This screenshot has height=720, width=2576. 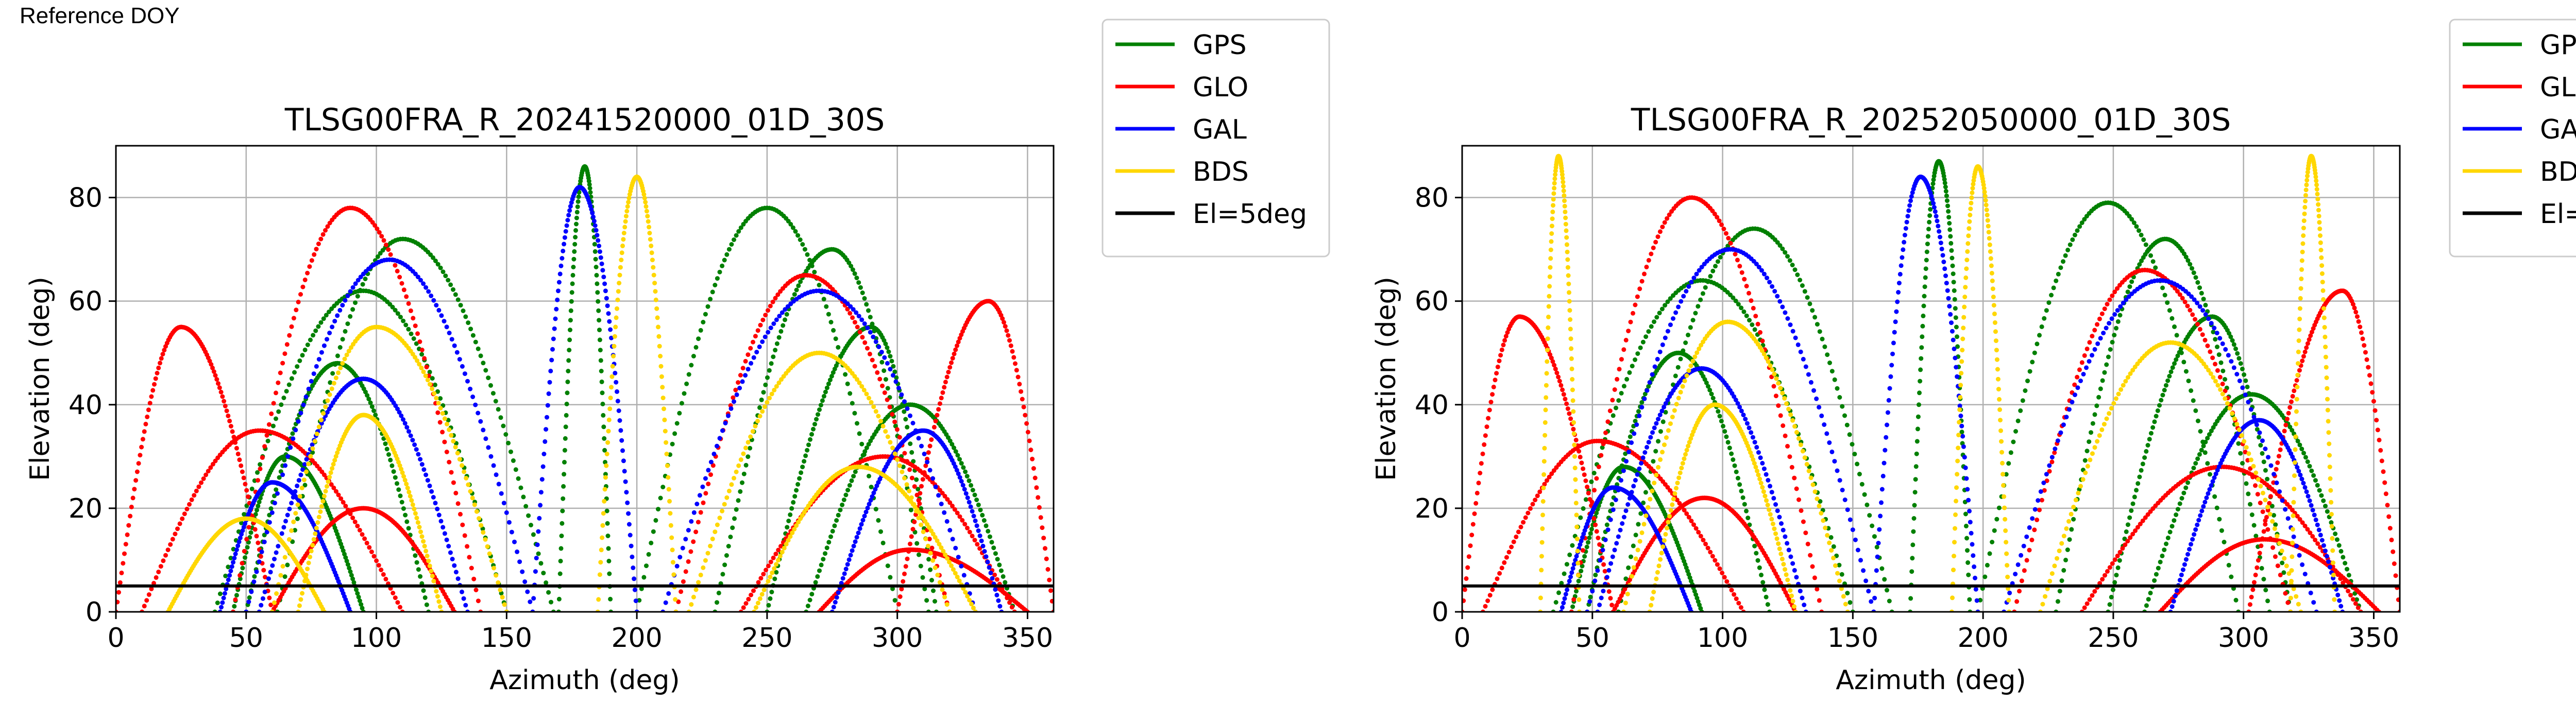 I want to click on legend-label: GLO, so click(x=1220, y=87).